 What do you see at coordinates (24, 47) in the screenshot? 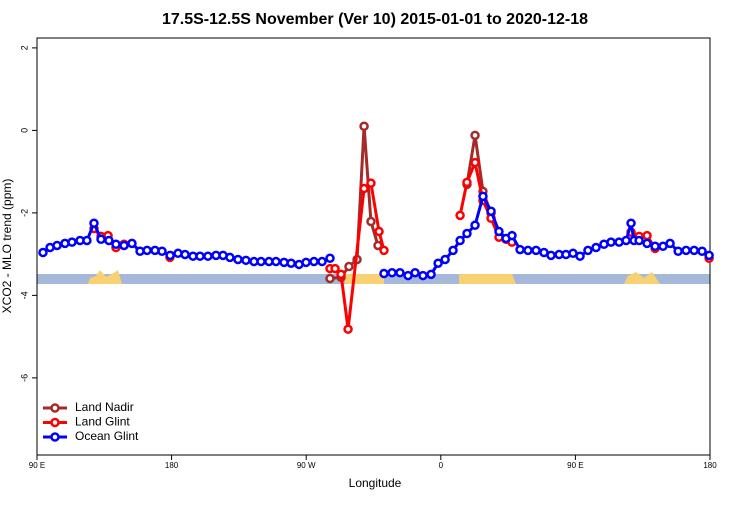
I see `y-tick-label: 2` at bounding box center [24, 47].